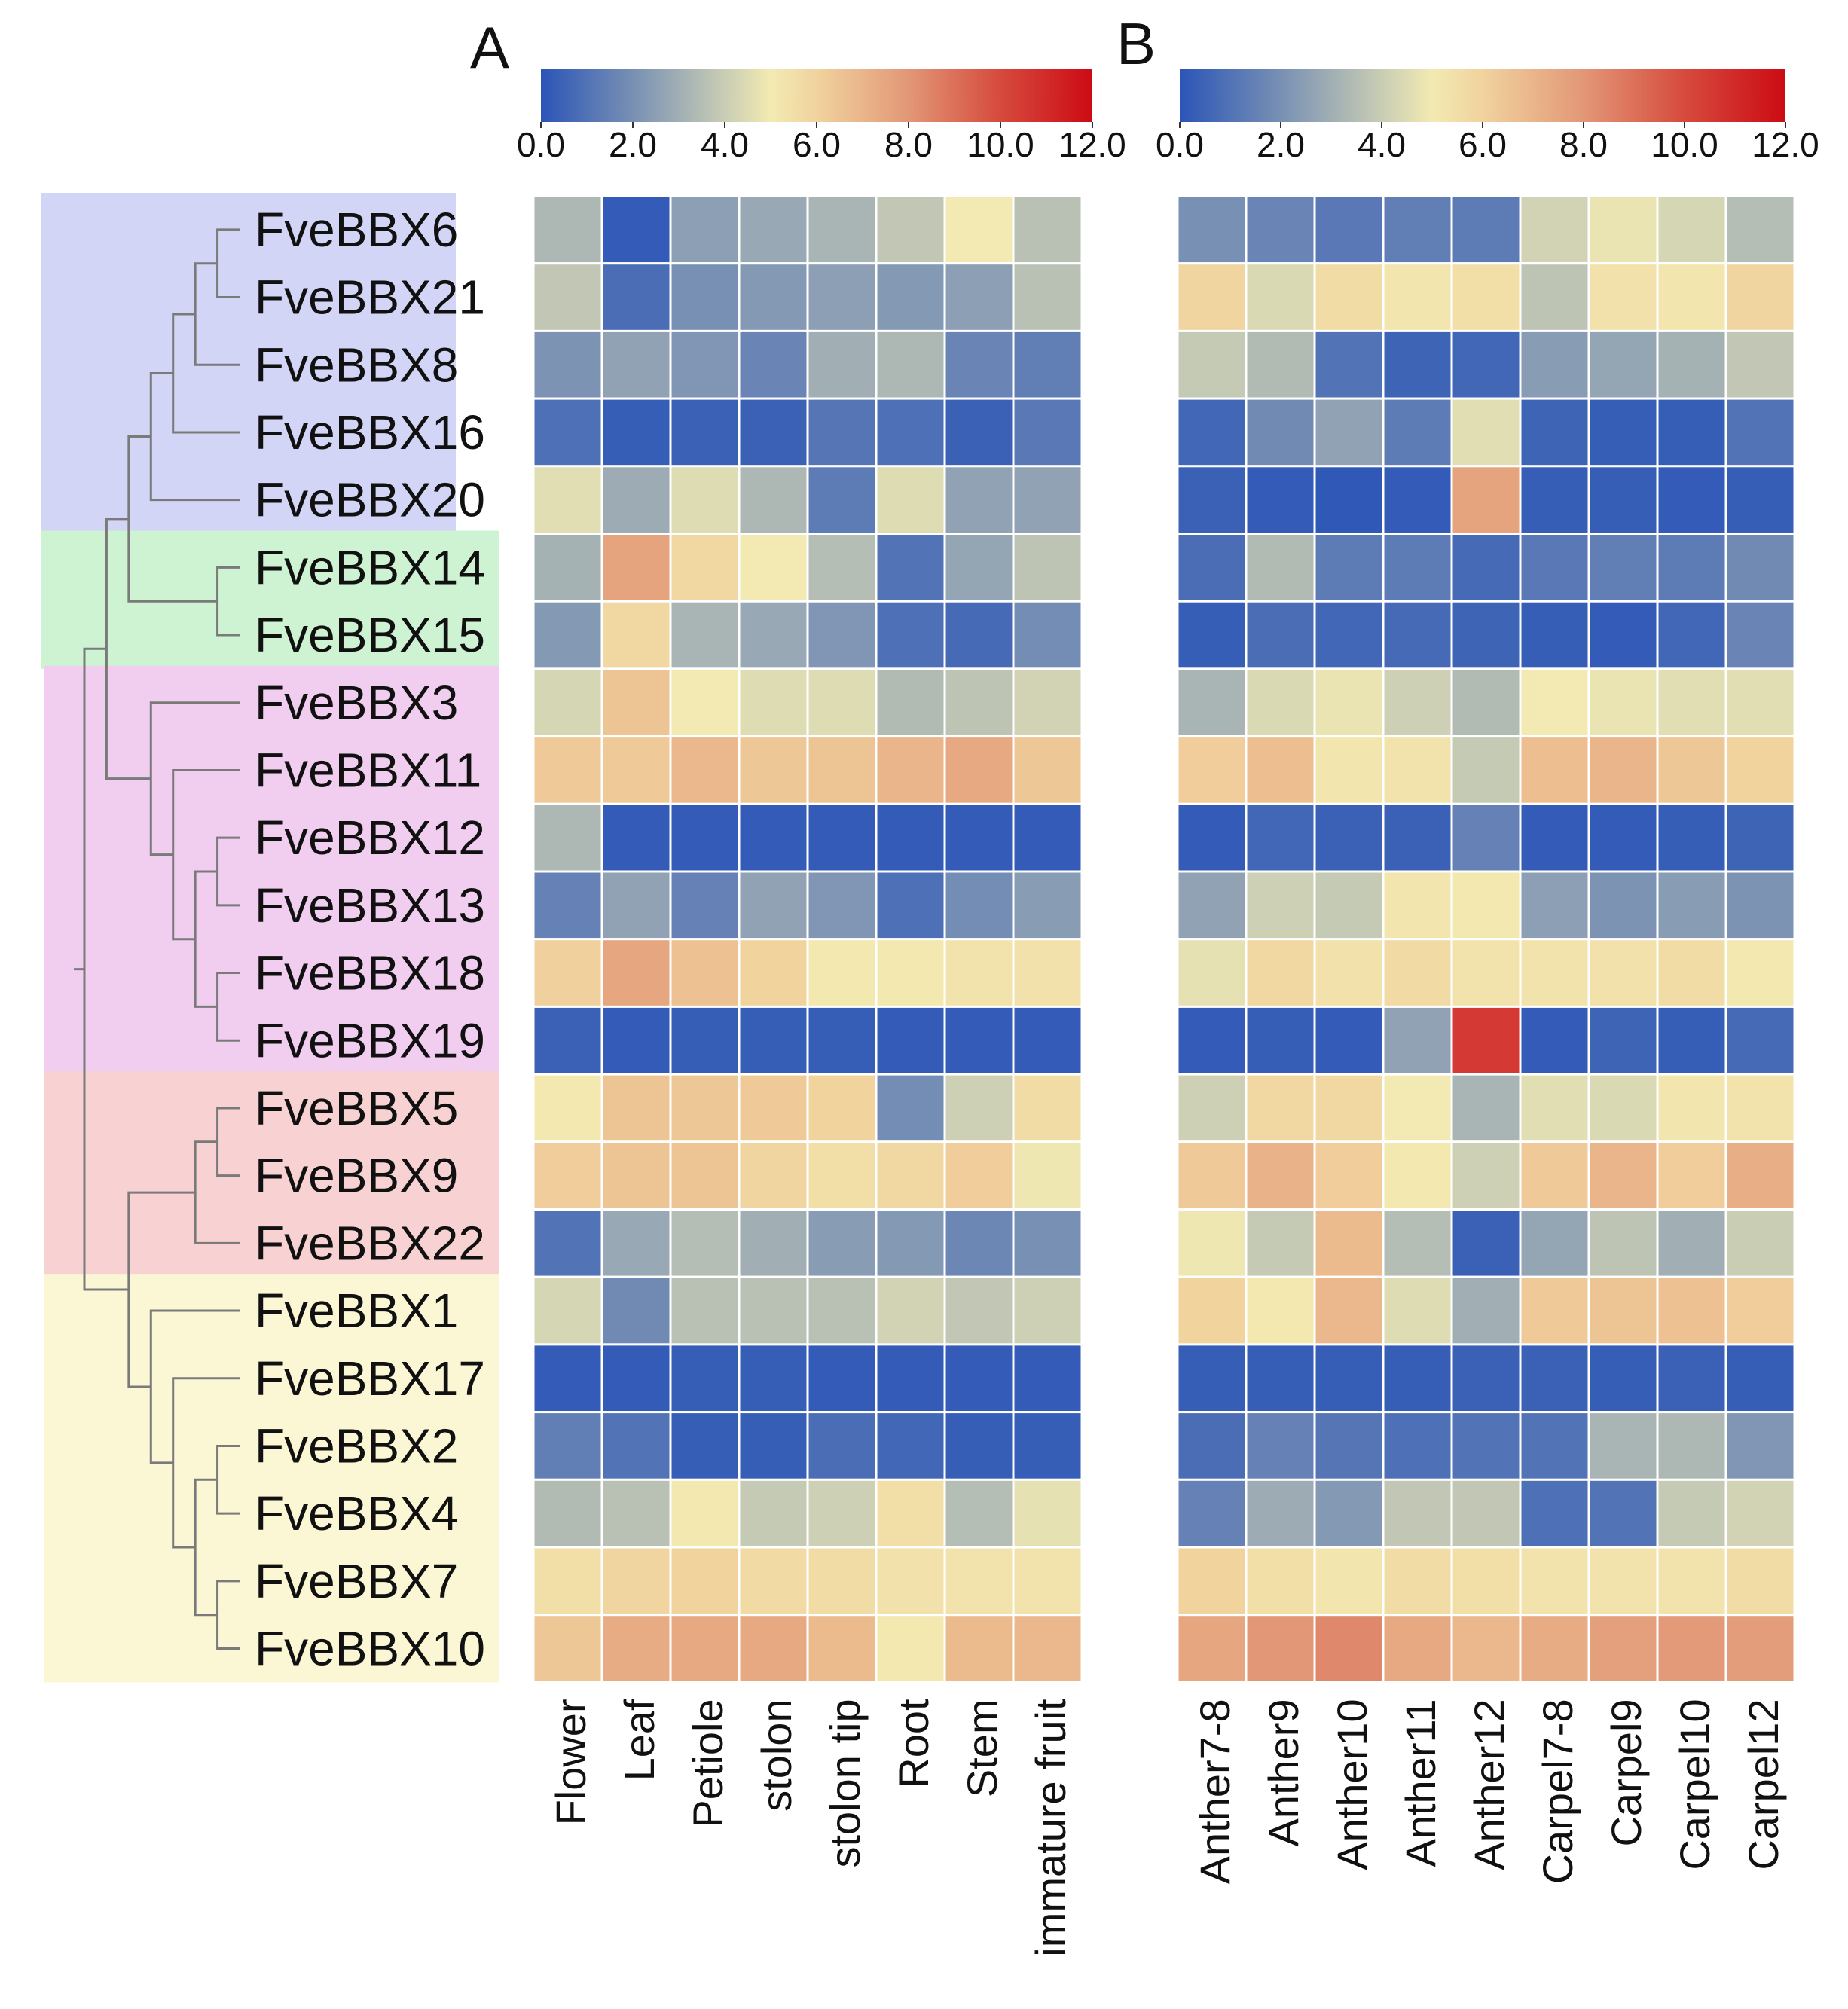  Describe the element at coordinates (705, 1513) in the screenshot. I see `heatmap-cell-FveBBX4-Petiole` at that location.